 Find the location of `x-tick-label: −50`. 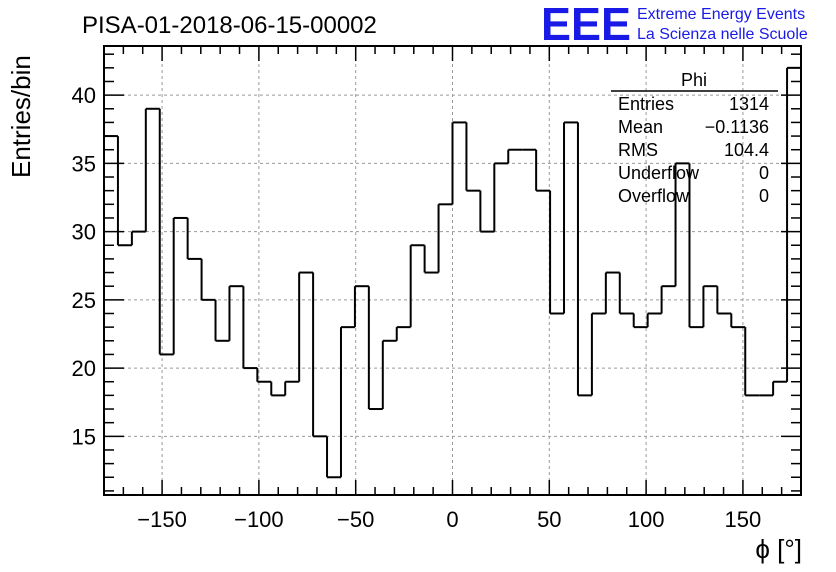

x-tick-label: −50 is located at coordinates (355, 519).